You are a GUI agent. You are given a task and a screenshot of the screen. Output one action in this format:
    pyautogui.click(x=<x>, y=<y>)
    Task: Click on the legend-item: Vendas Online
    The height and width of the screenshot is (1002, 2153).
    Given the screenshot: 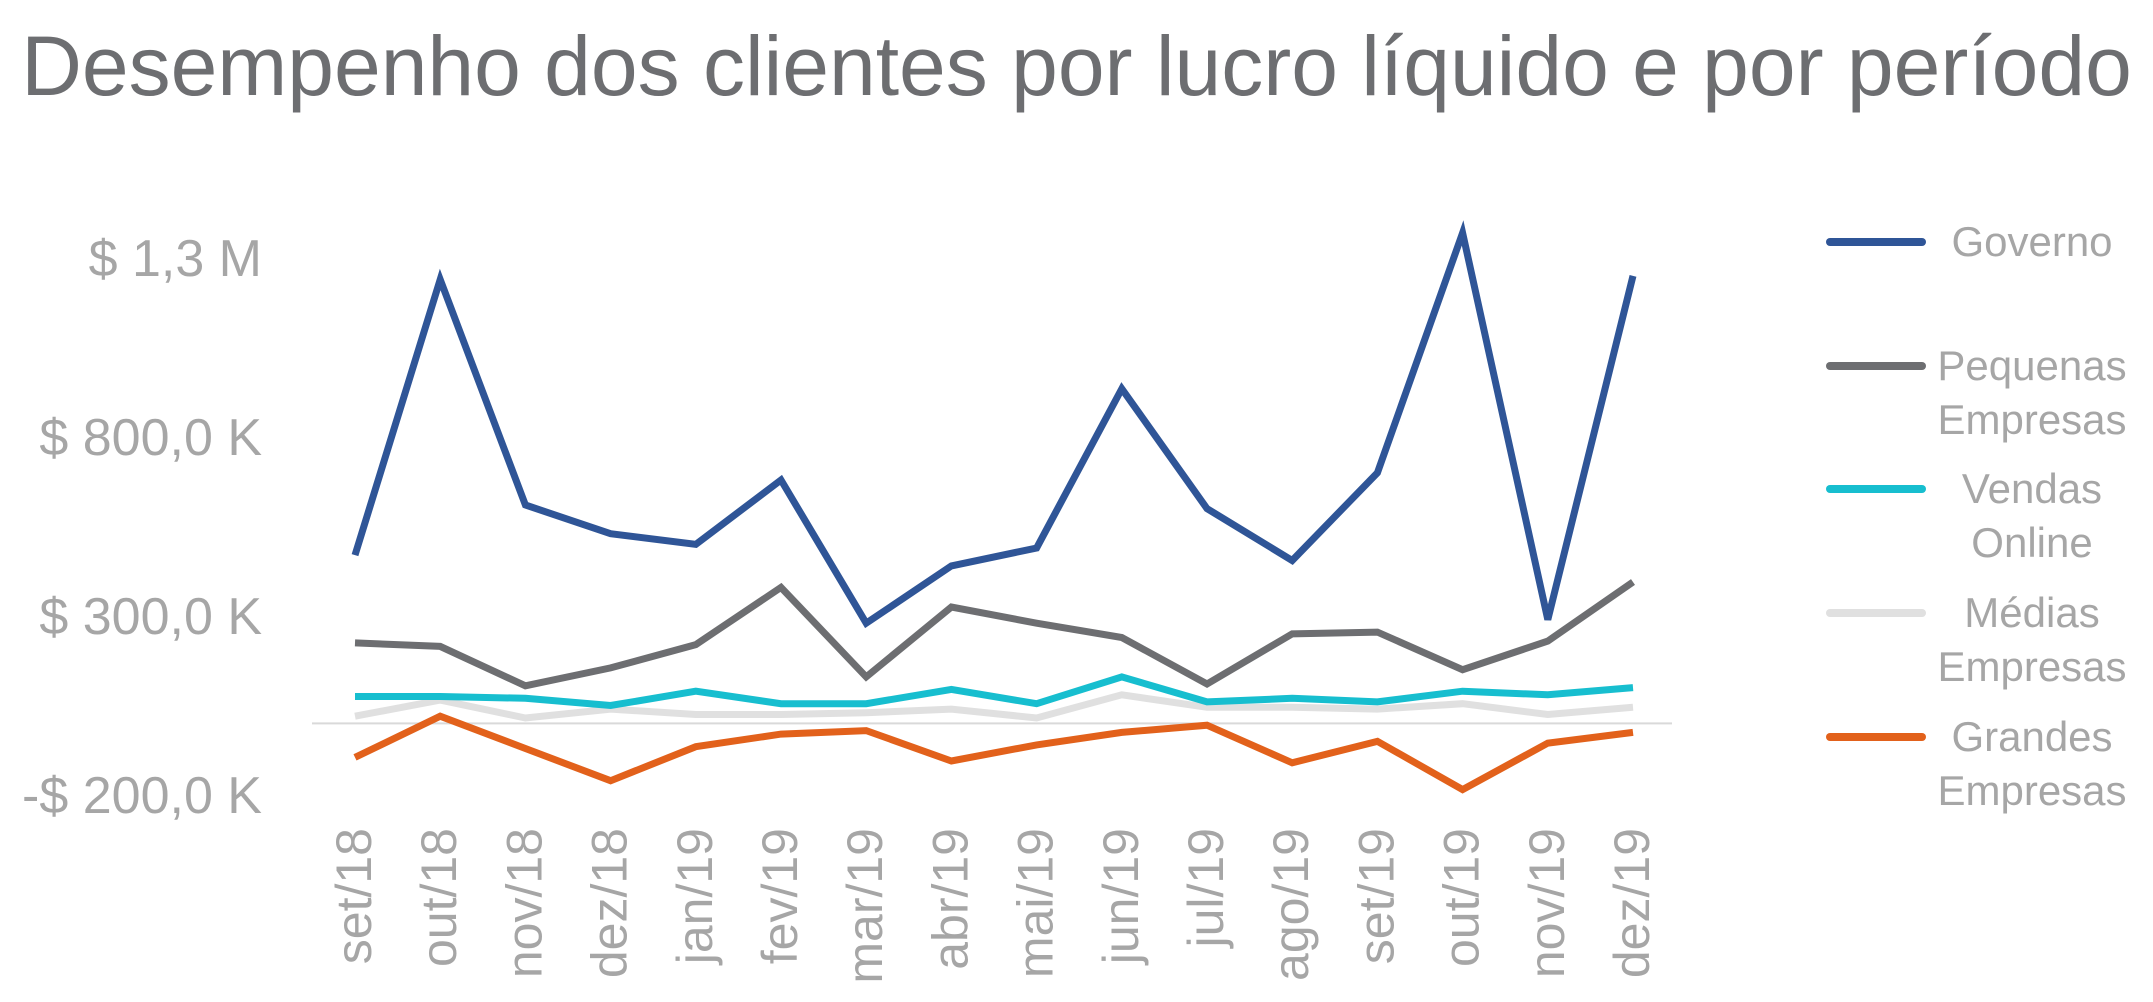 What is the action you would take?
    pyautogui.click(x=1964, y=515)
    